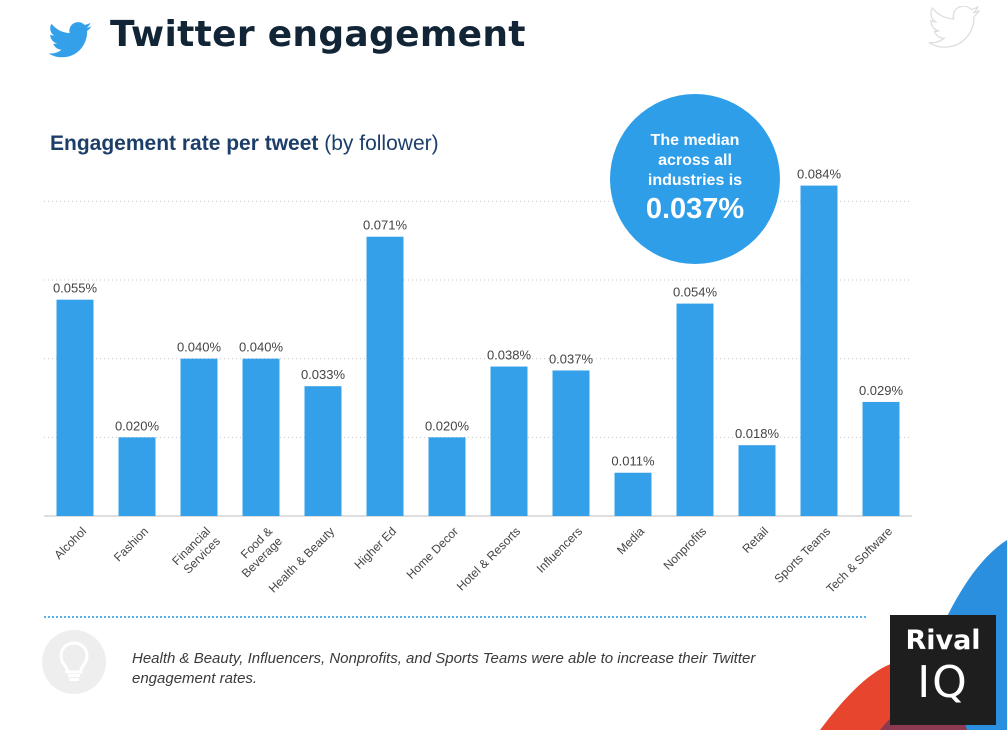  Describe the element at coordinates (257, 552) in the screenshot. I see `category-label: Food &Beverage` at that location.